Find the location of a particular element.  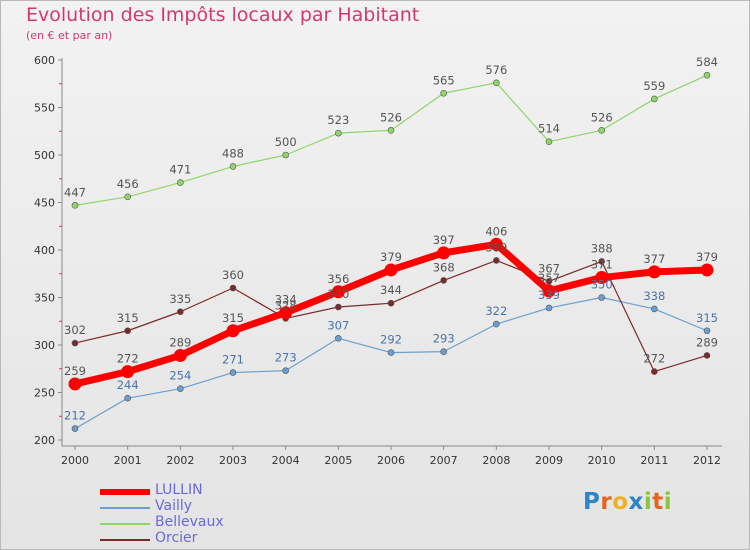

data-label-orcier: 389 is located at coordinates (496, 247).